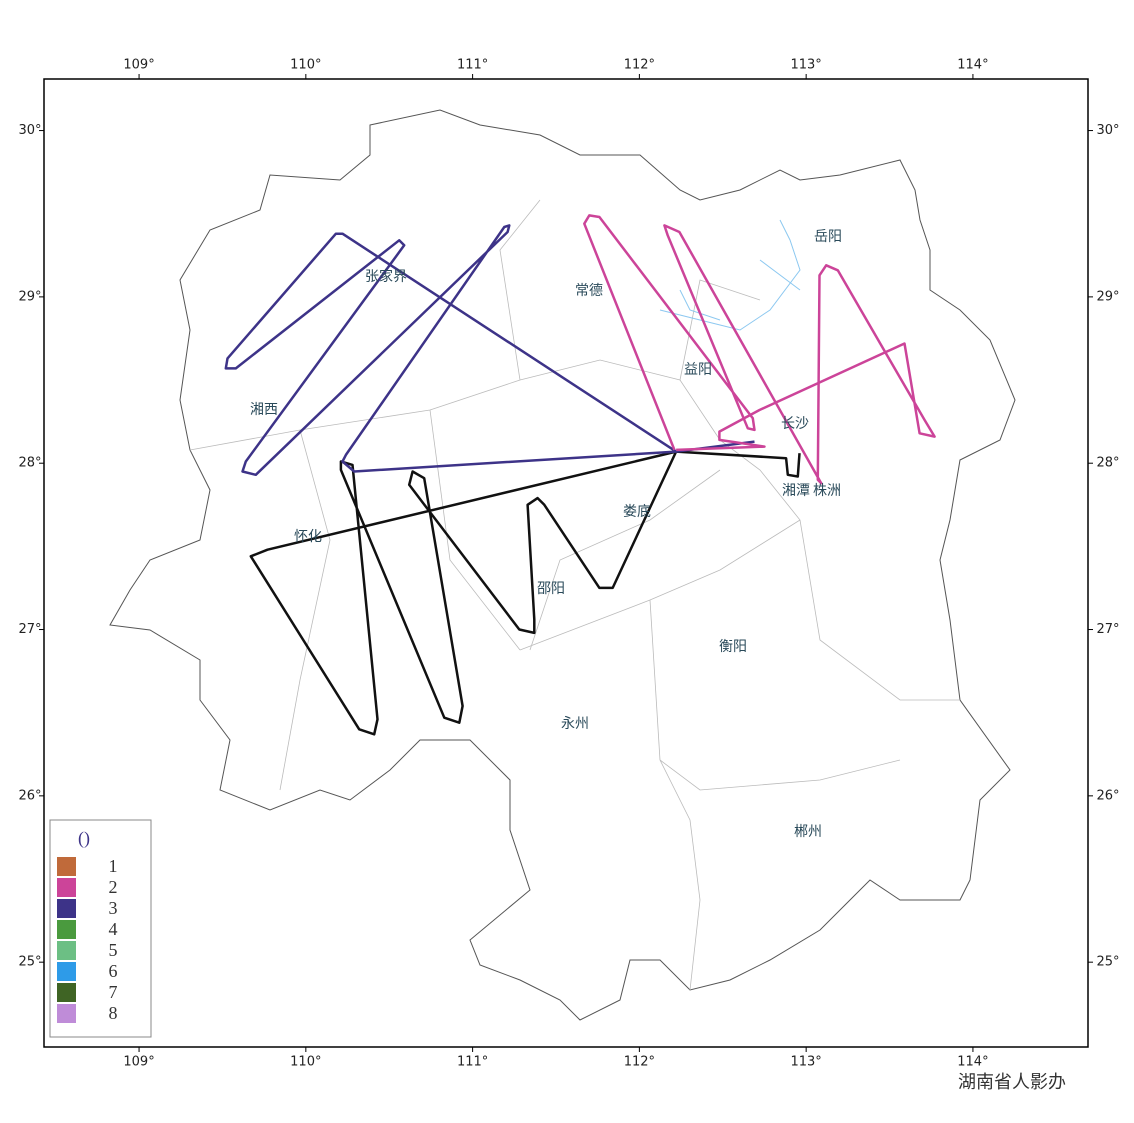  What do you see at coordinates (589, 291) in the screenshot?
I see `city-label: 常德` at bounding box center [589, 291].